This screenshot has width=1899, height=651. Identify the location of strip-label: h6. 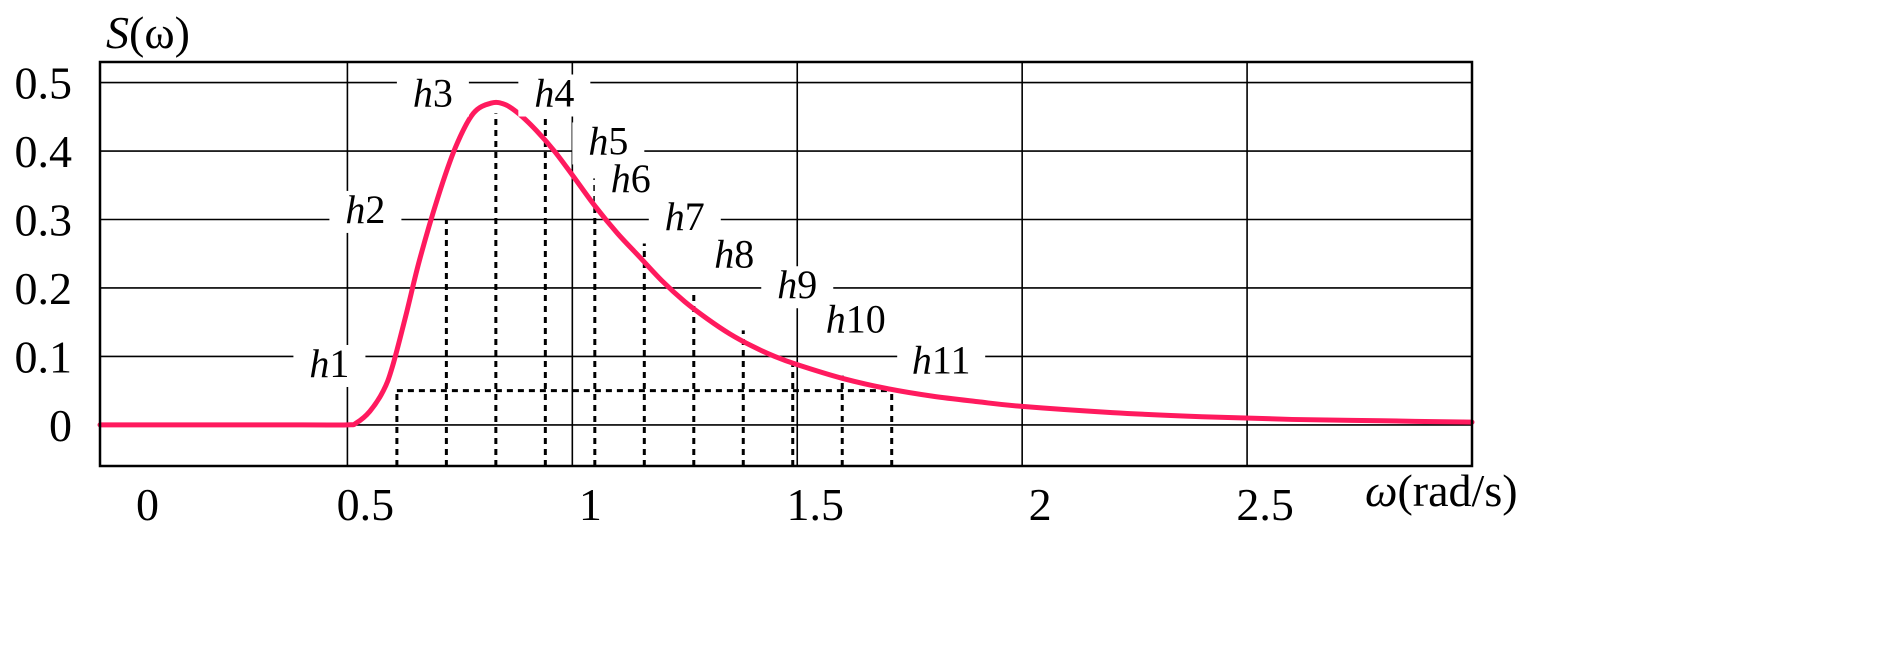
(630, 179).